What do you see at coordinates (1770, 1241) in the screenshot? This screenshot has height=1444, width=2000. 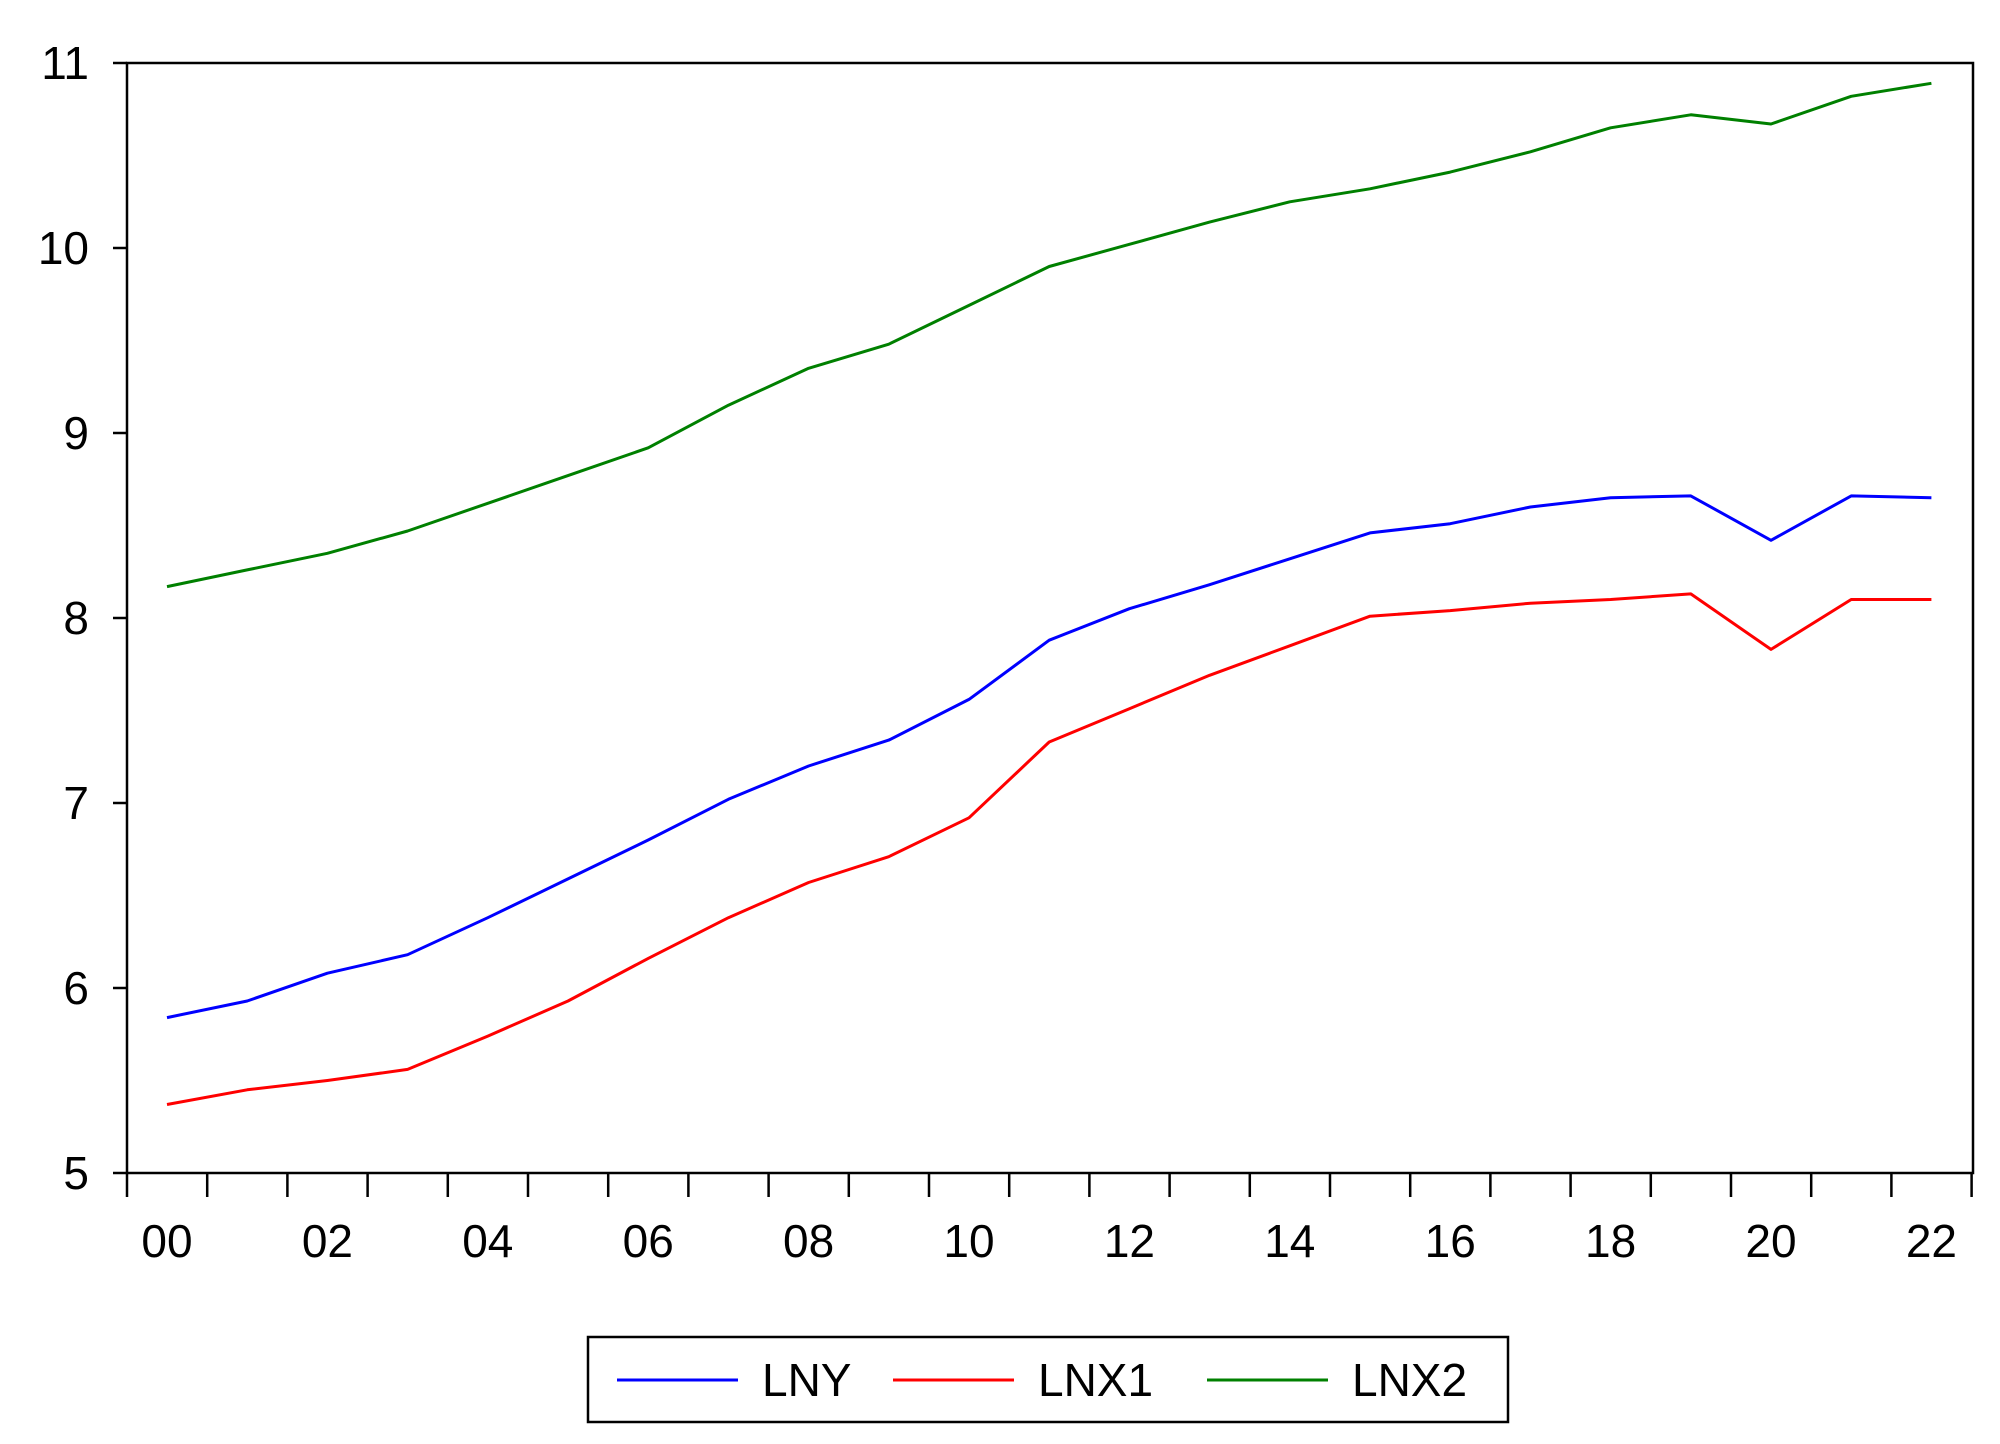 I see `x-tick-label: 20` at bounding box center [1770, 1241].